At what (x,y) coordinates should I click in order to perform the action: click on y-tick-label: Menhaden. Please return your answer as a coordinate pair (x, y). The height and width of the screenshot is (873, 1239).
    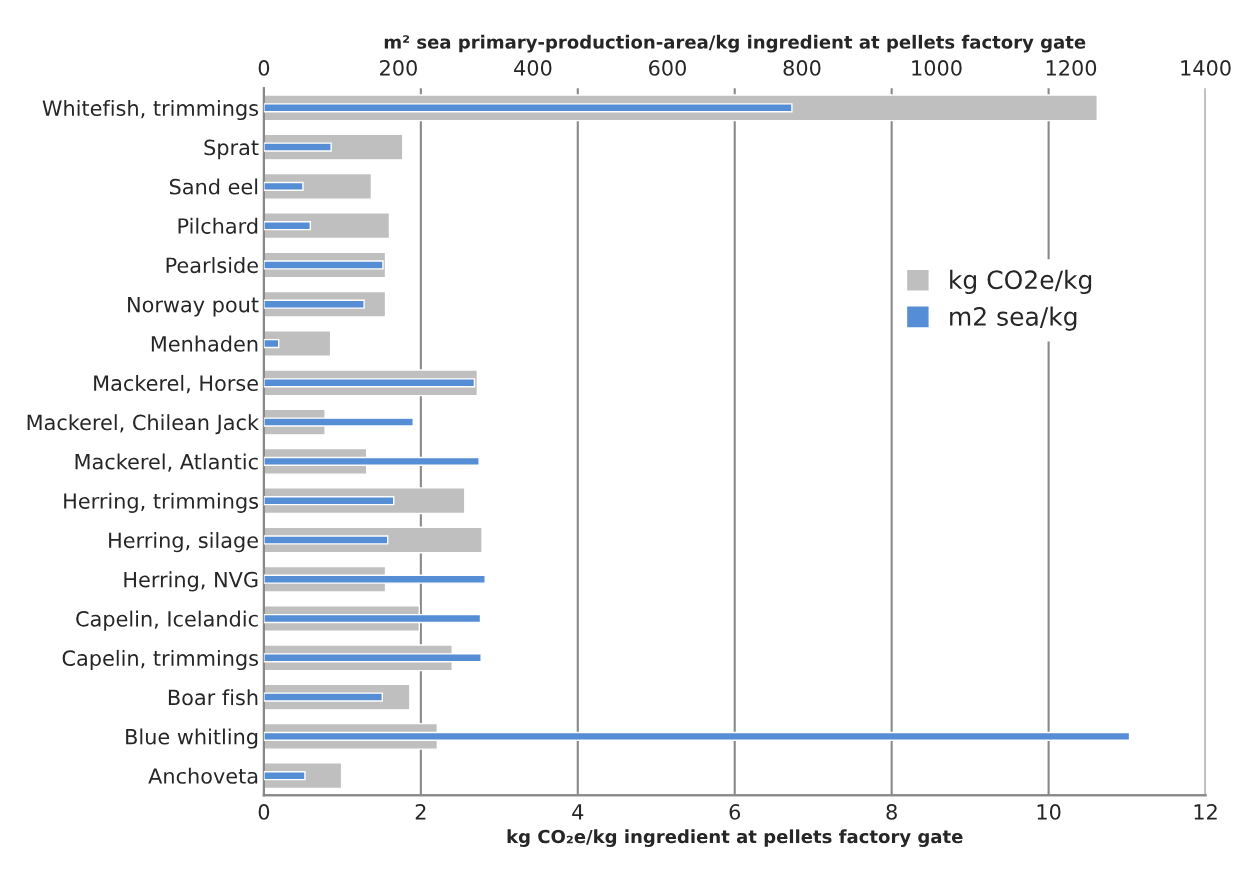
    Looking at the image, I should click on (204, 343).